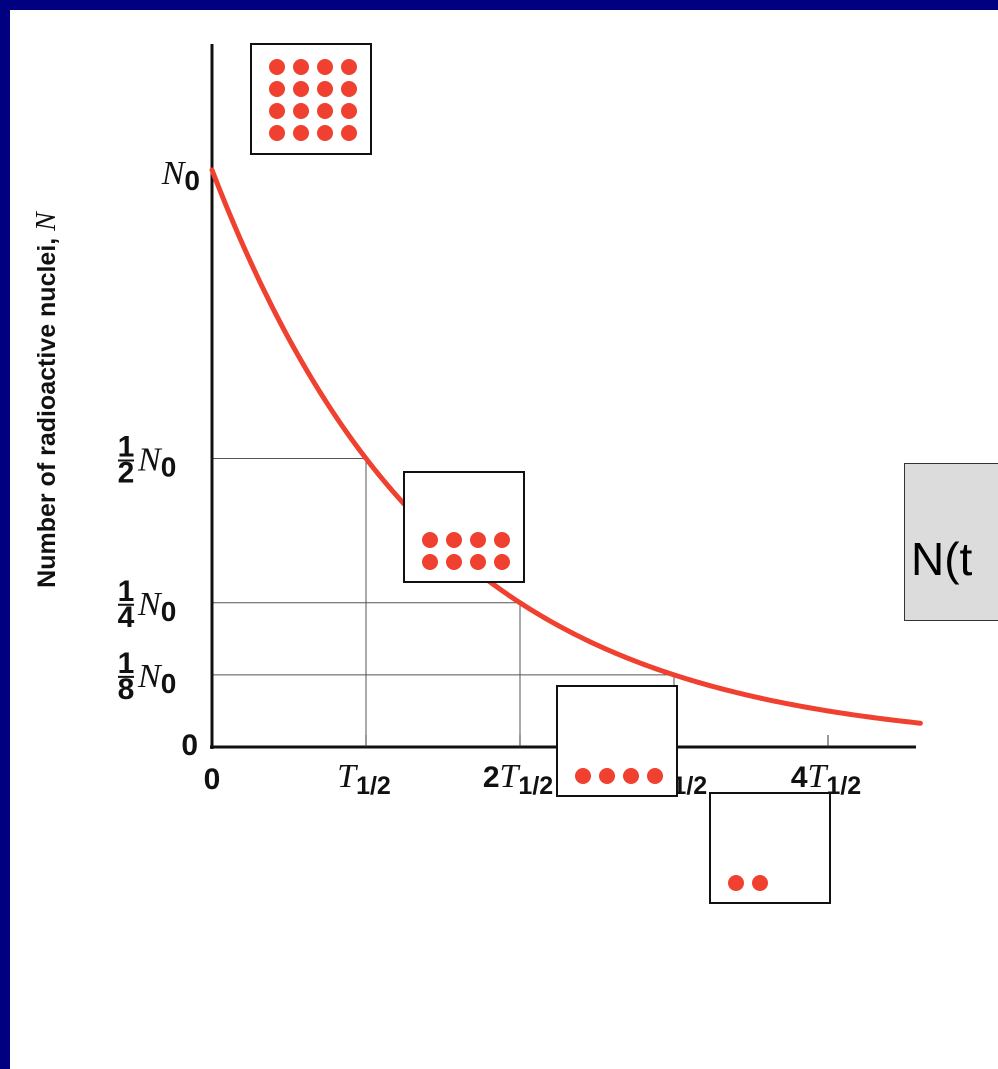 The image size is (998, 1069). What do you see at coordinates (126, 689) in the screenshot?
I see `svg-text: 8` at bounding box center [126, 689].